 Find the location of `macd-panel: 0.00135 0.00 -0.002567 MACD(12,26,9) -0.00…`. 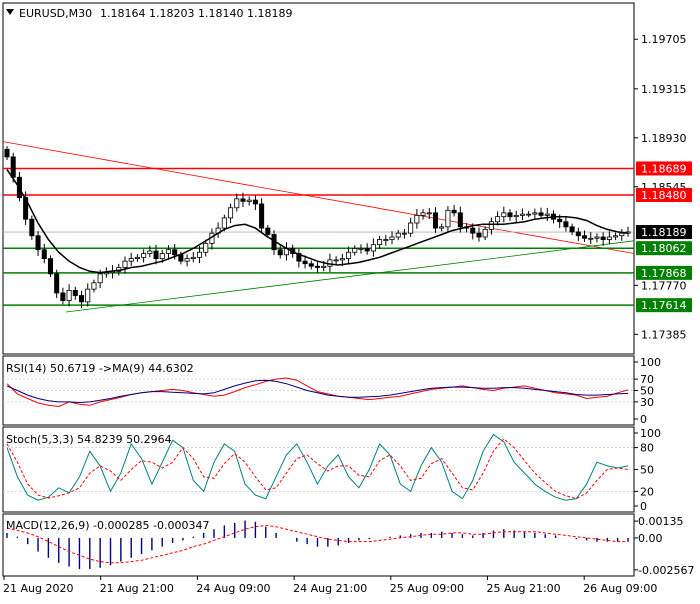

macd-panel: 0.00135 0.00 -0.002567 MACD(12,26,9) -0.00… is located at coordinates (350, 546).